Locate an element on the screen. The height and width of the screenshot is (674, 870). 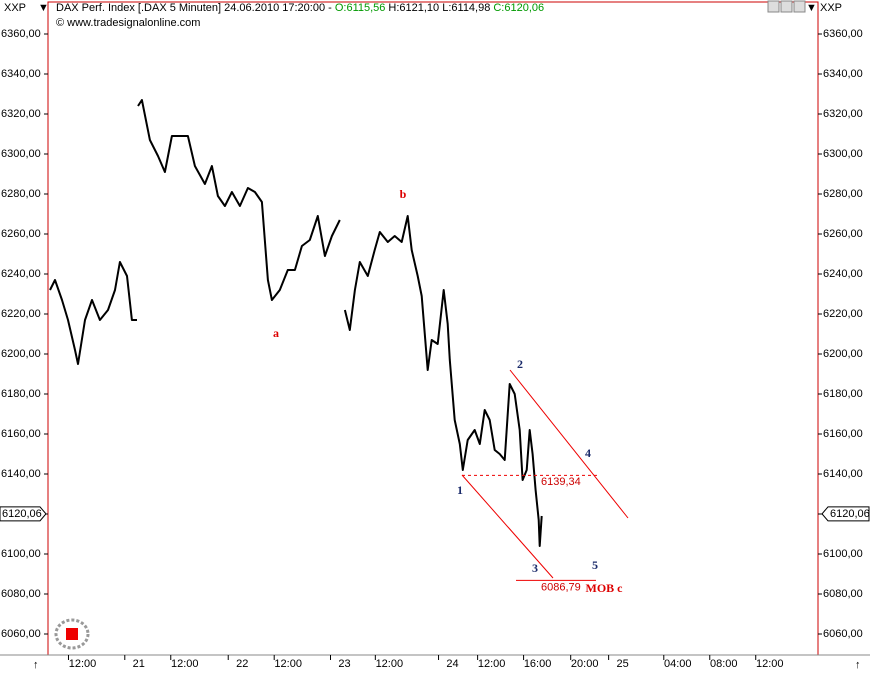
x-tick-label: 04:00 is located at coordinates (678, 664).